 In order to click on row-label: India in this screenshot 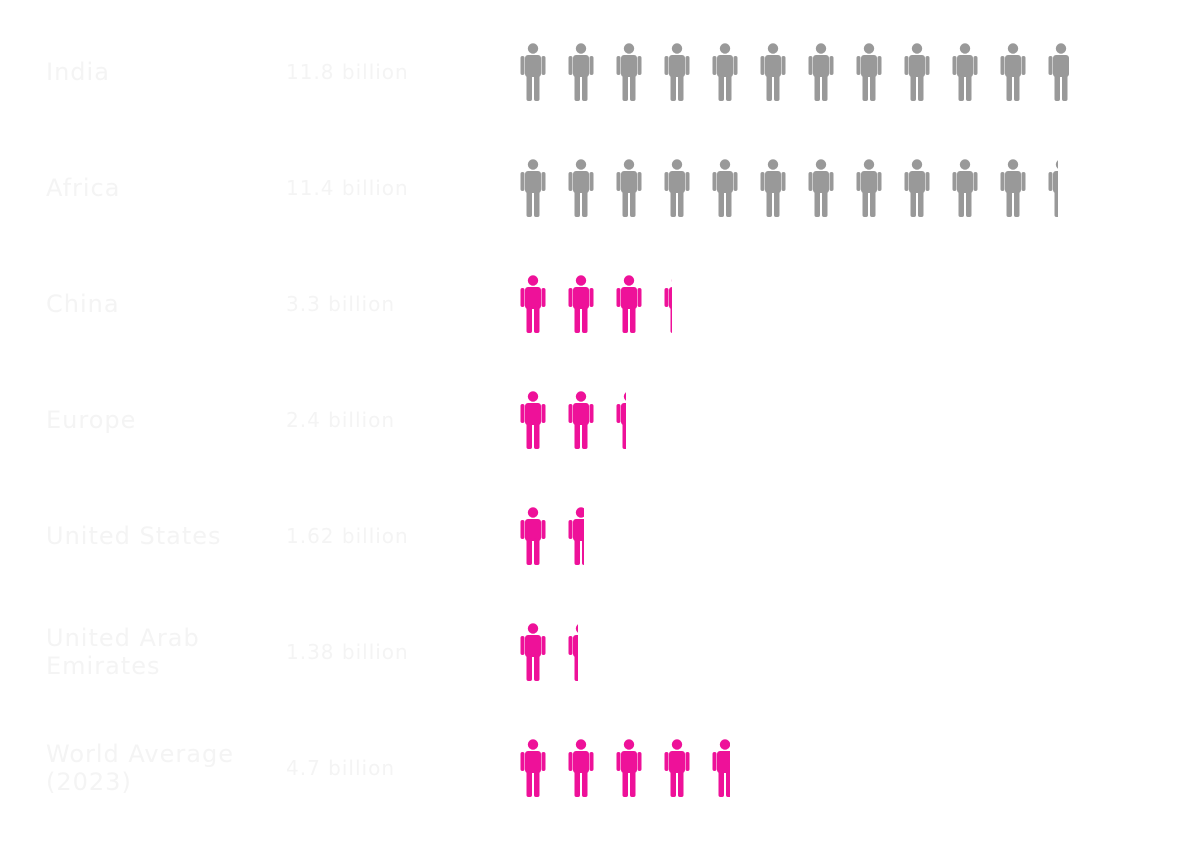, I will do `click(78, 72)`.